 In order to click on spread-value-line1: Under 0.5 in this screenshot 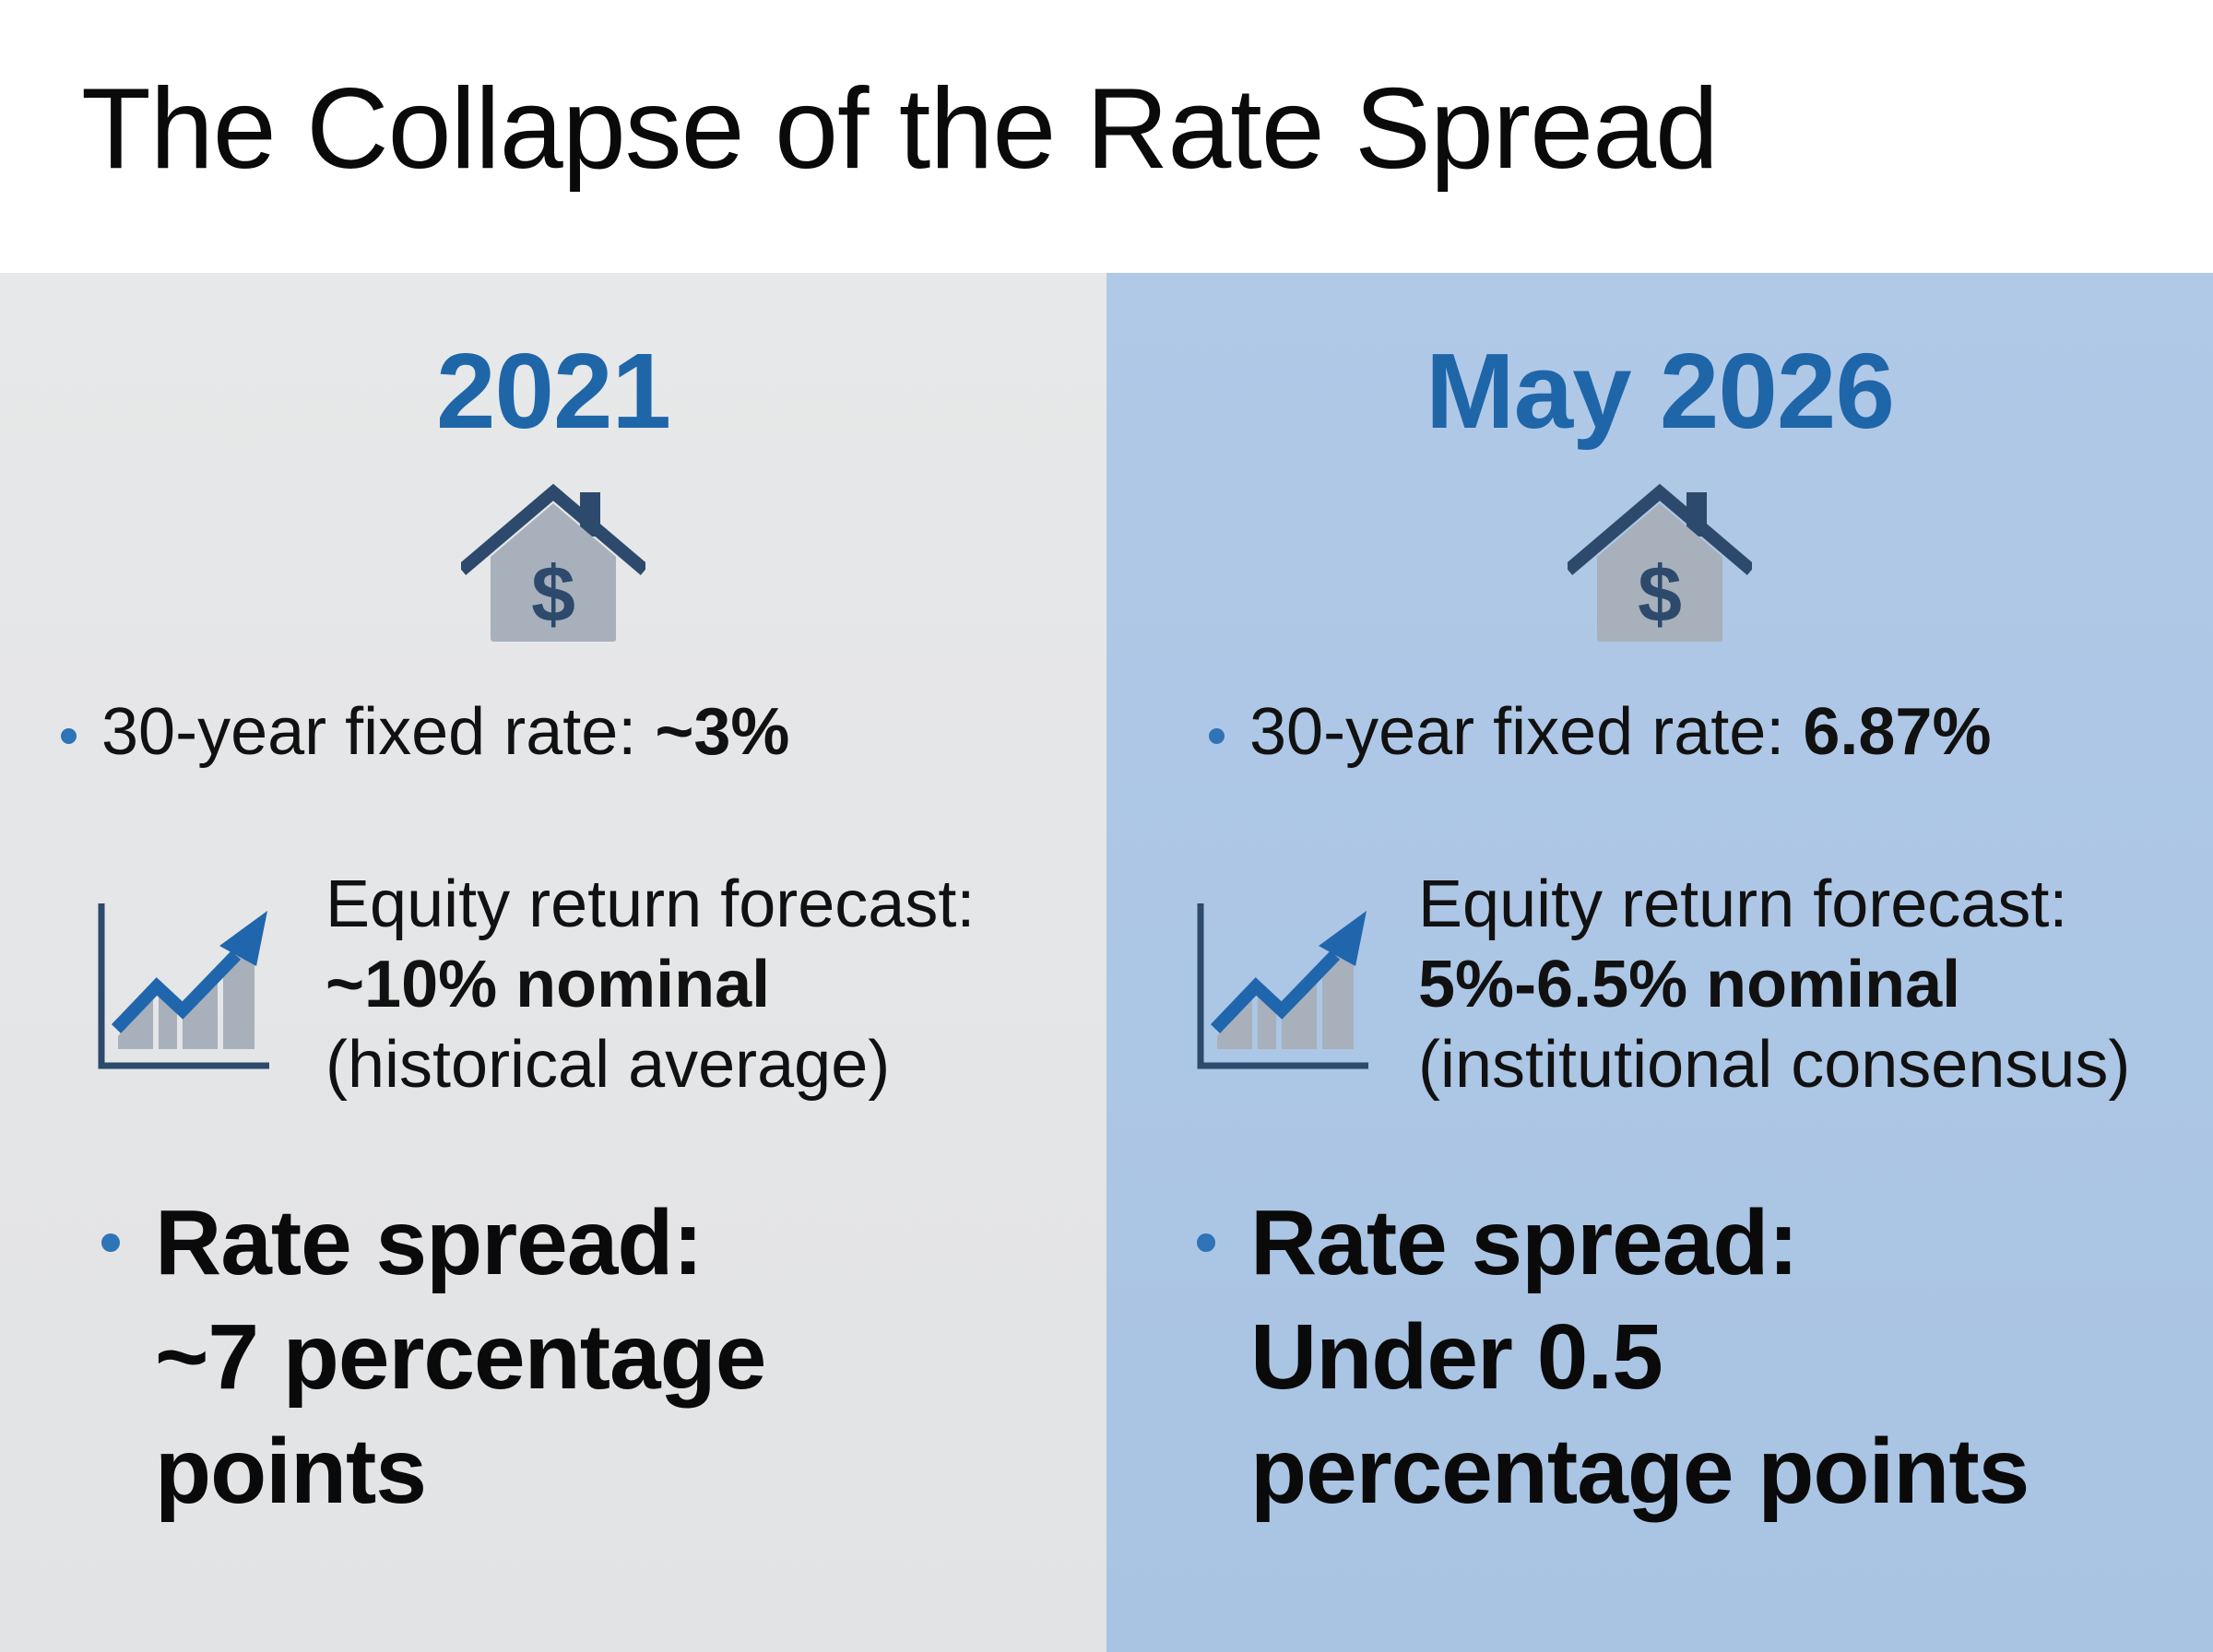, I will do `click(1456, 1357)`.